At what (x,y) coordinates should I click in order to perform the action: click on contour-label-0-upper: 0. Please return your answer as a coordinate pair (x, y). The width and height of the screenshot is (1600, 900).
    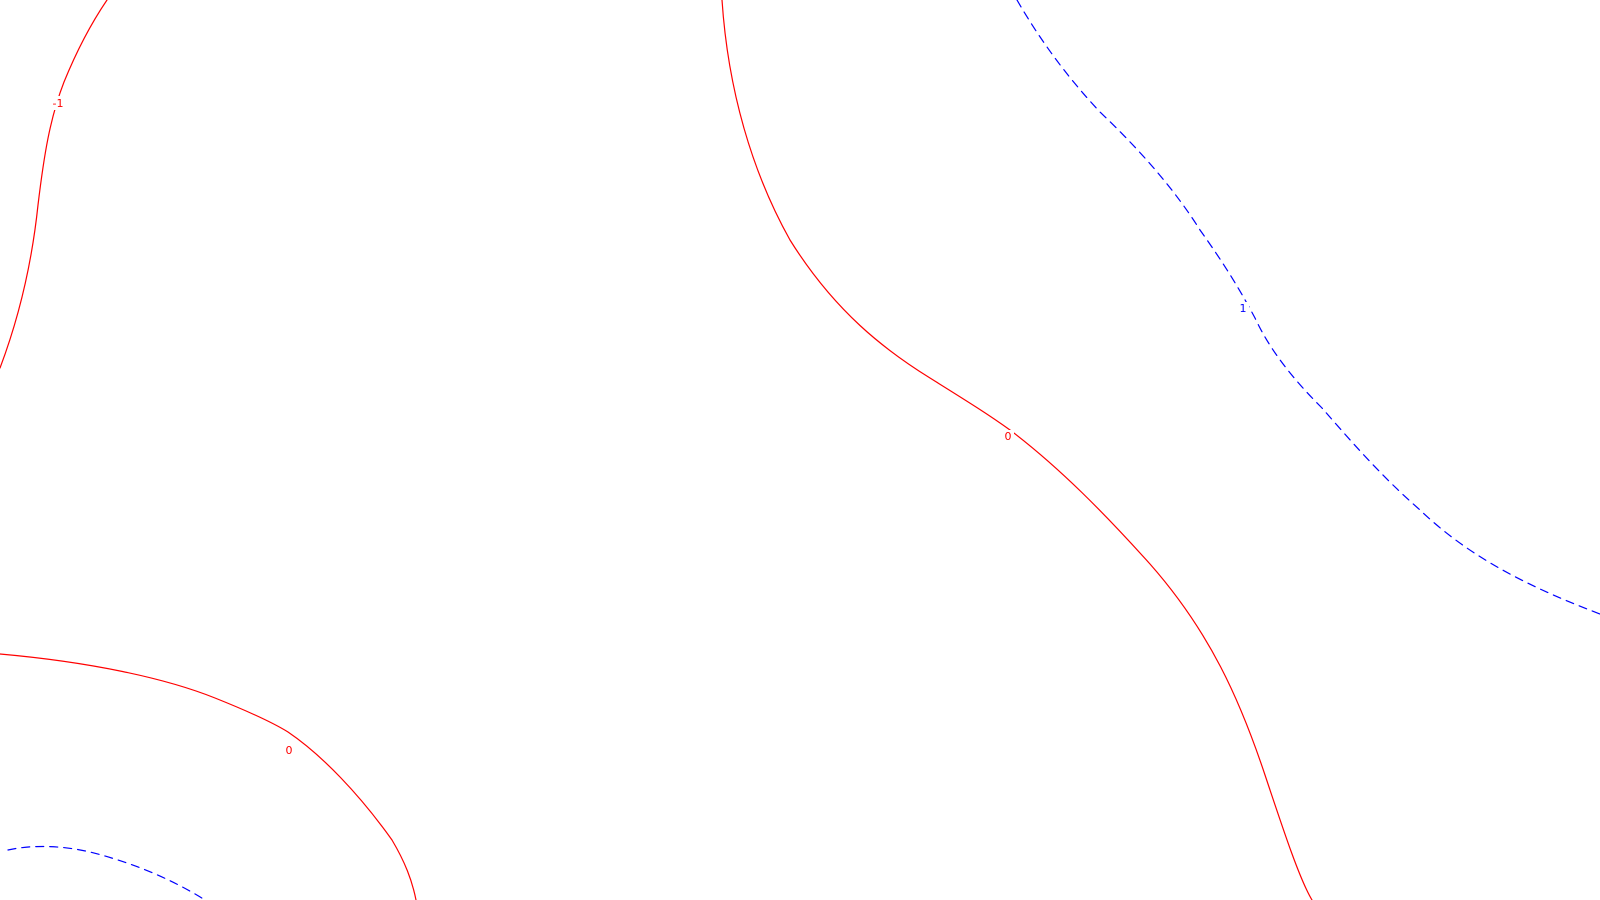
    Looking at the image, I should click on (1008, 436).